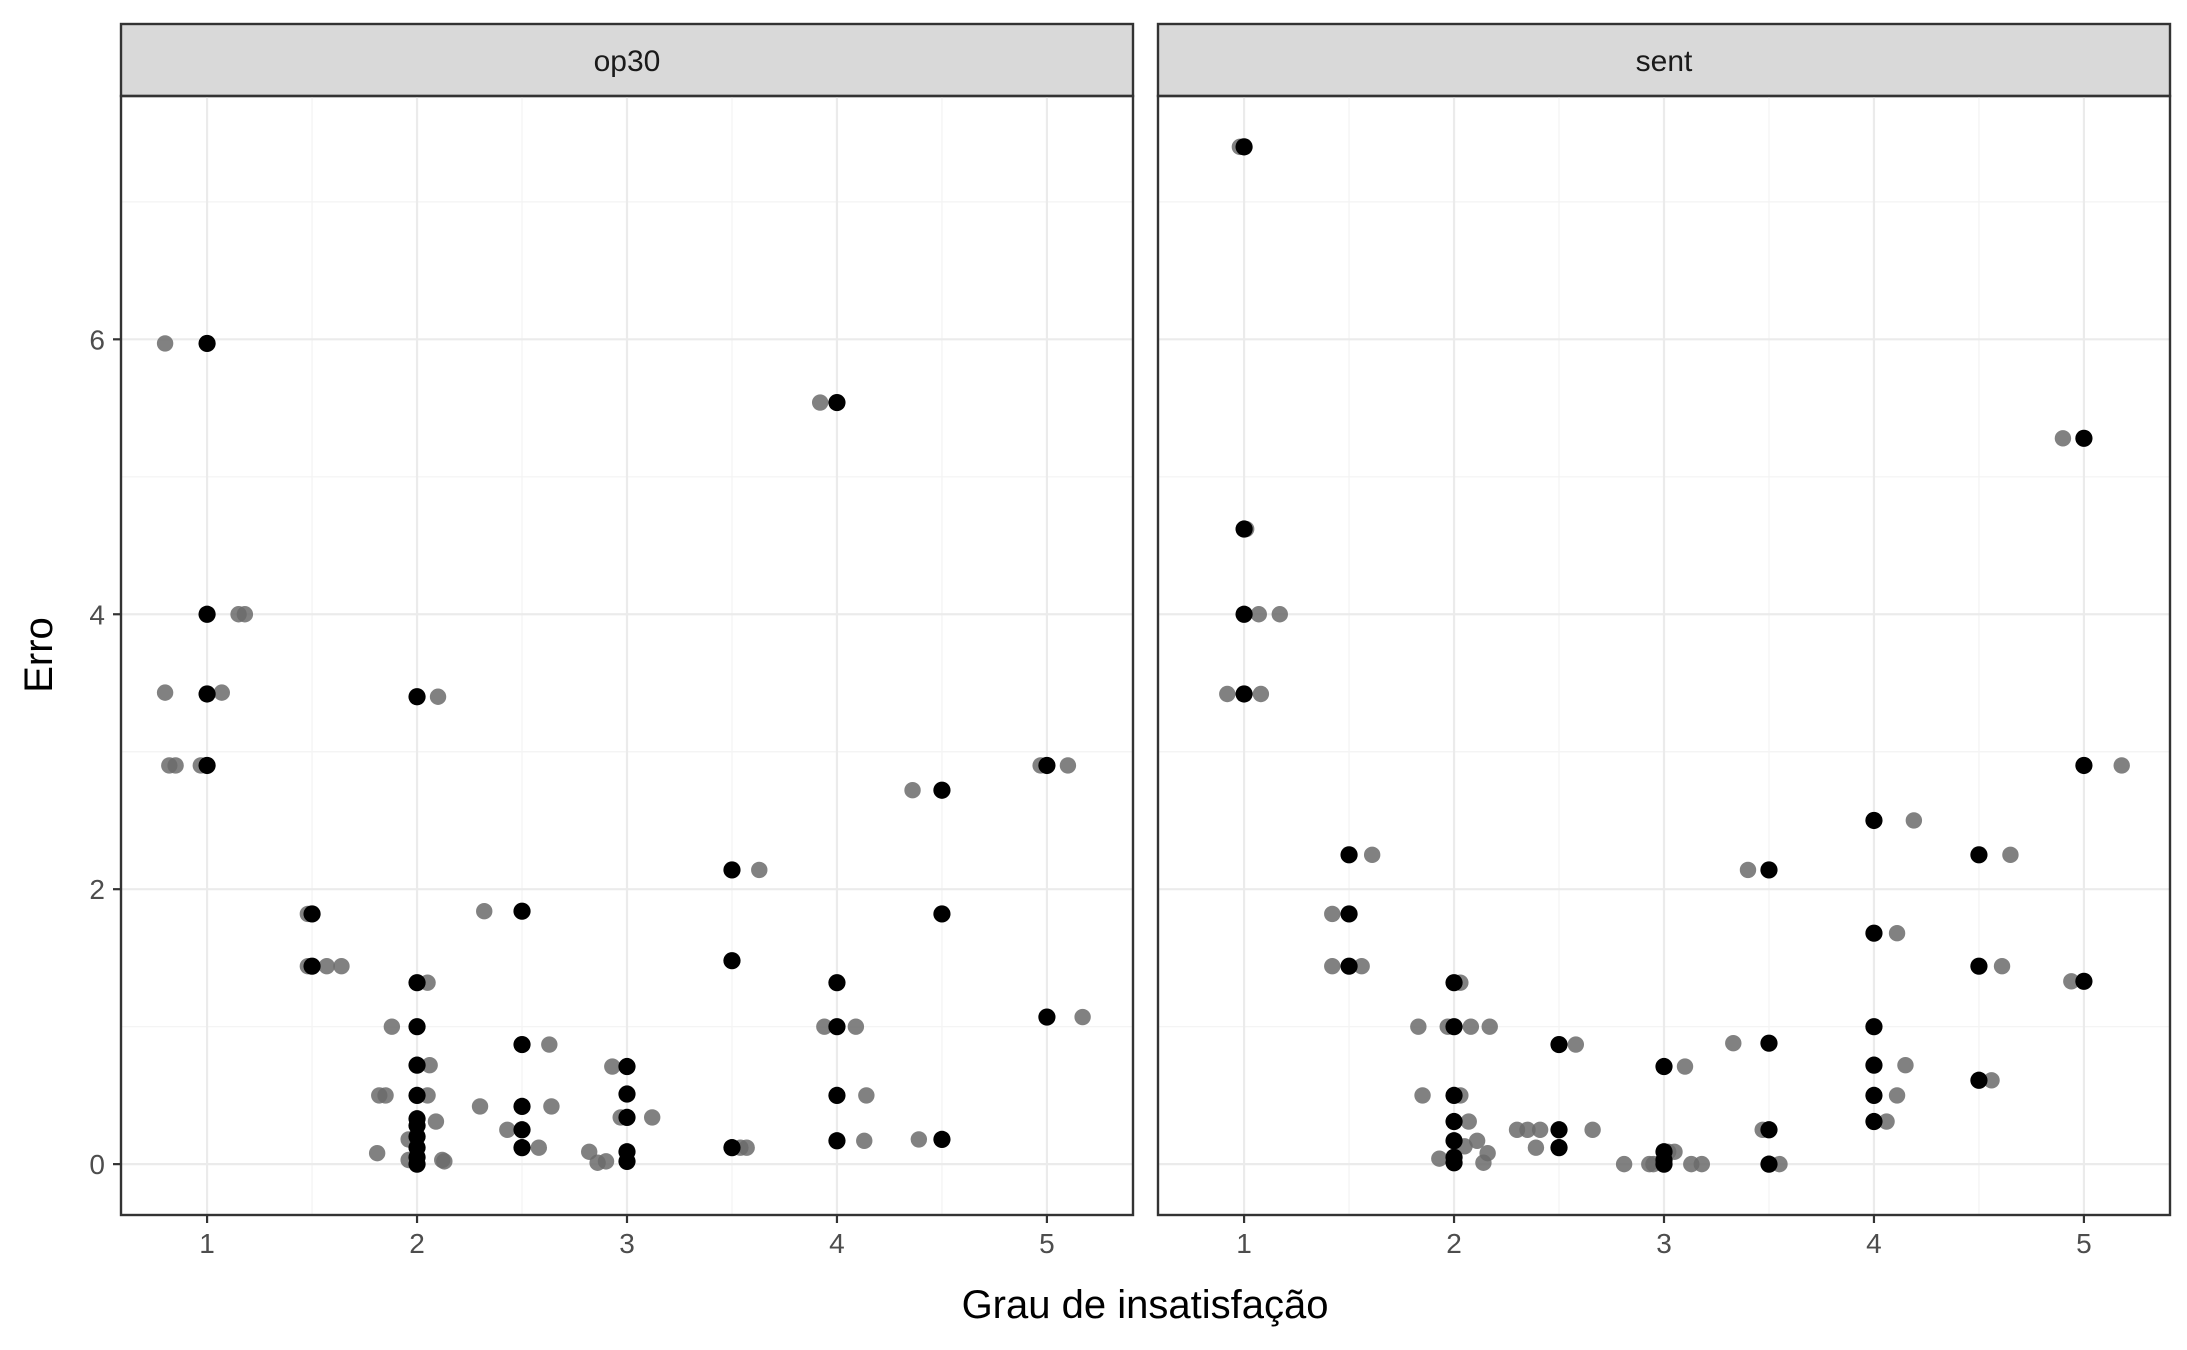 This screenshot has height=1350, width=2187. Describe the element at coordinates (1664, 61) in the screenshot. I see `panel-title-sent: sent` at that location.